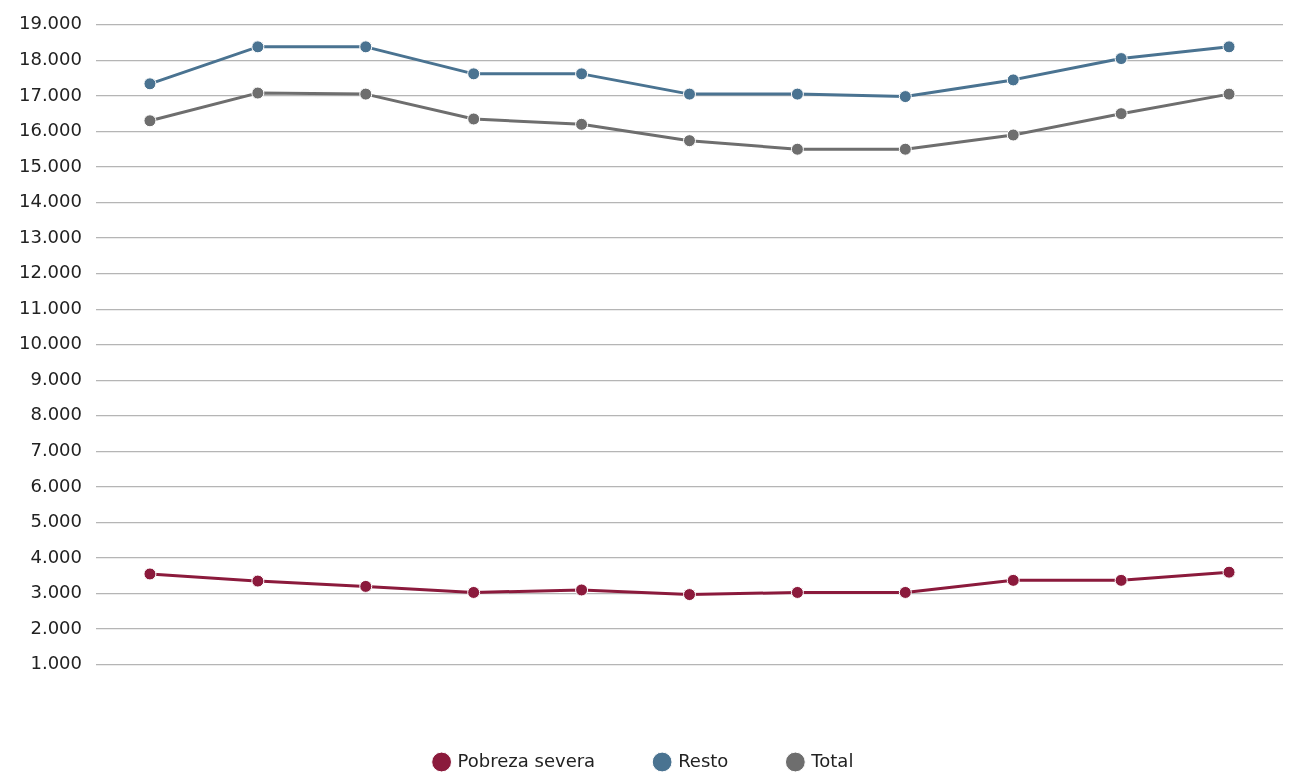  Describe the element at coordinates (56, 592) in the screenshot. I see `y-tick-label: 3.000` at that location.